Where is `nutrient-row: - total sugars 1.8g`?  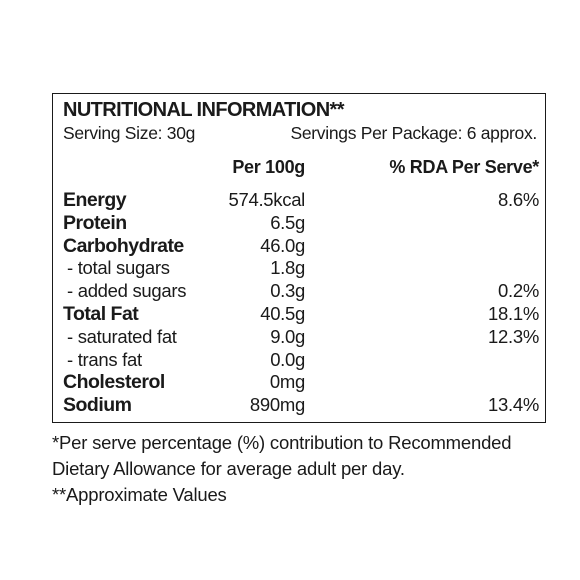
nutrient-row: - total sugars 1.8g is located at coordinates (299, 268).